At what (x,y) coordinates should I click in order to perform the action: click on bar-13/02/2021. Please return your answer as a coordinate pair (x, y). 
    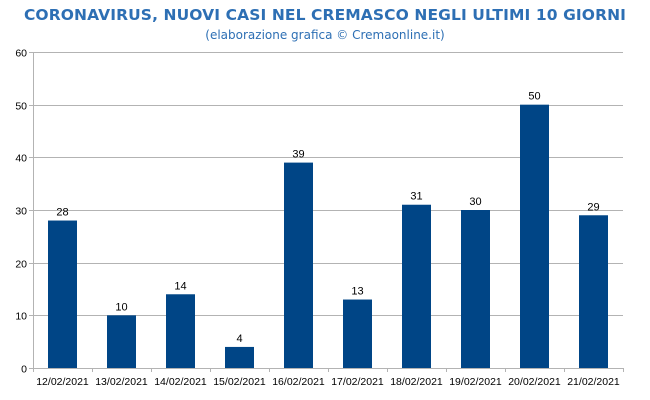
    Looking at the image, I should click on (121, 341).